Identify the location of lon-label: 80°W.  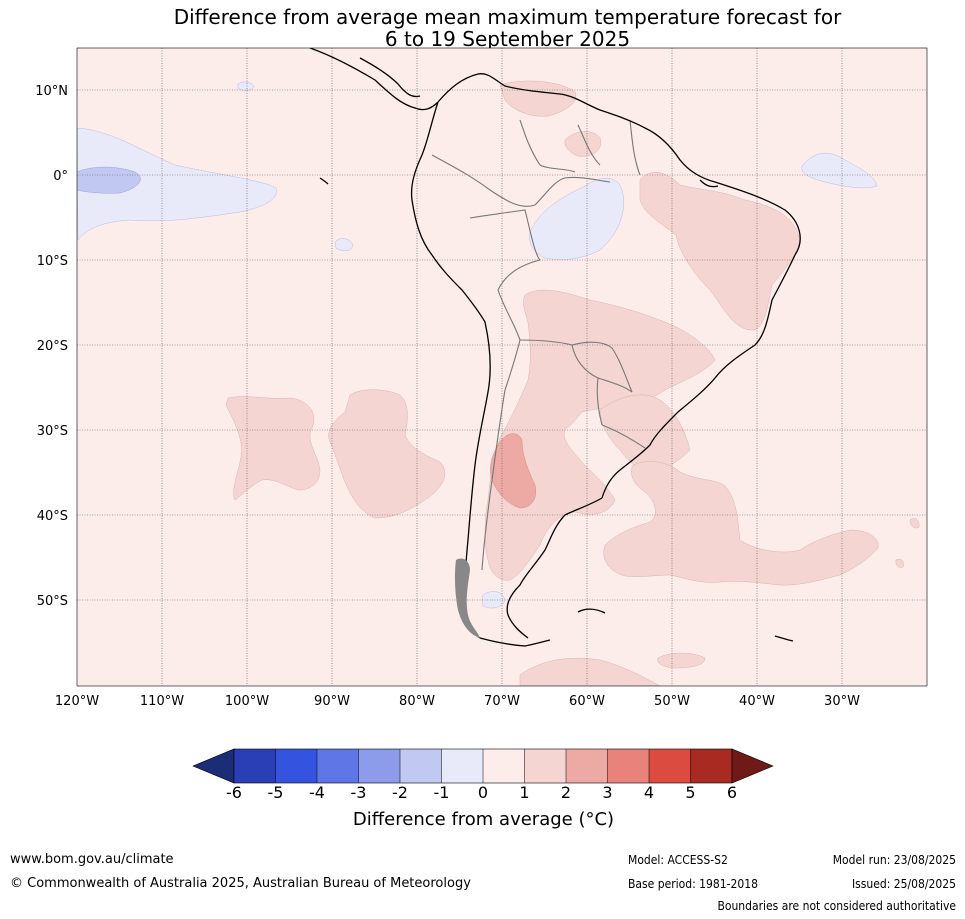
(417, 701).